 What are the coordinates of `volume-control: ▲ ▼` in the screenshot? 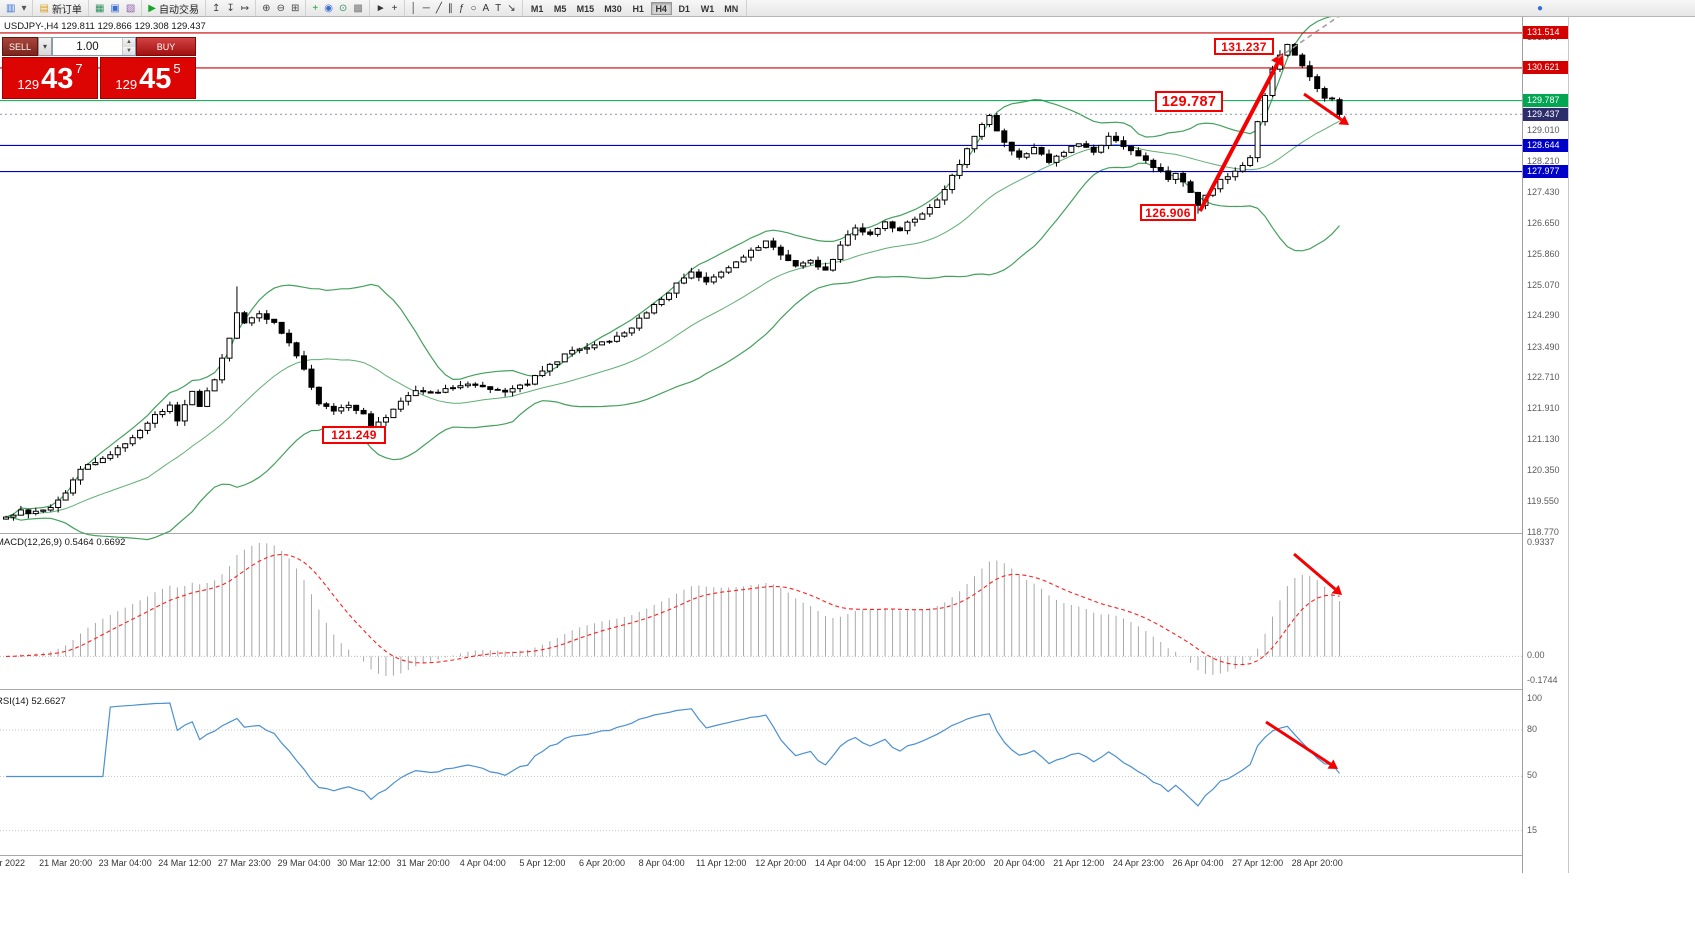 It's located at (94, 46).